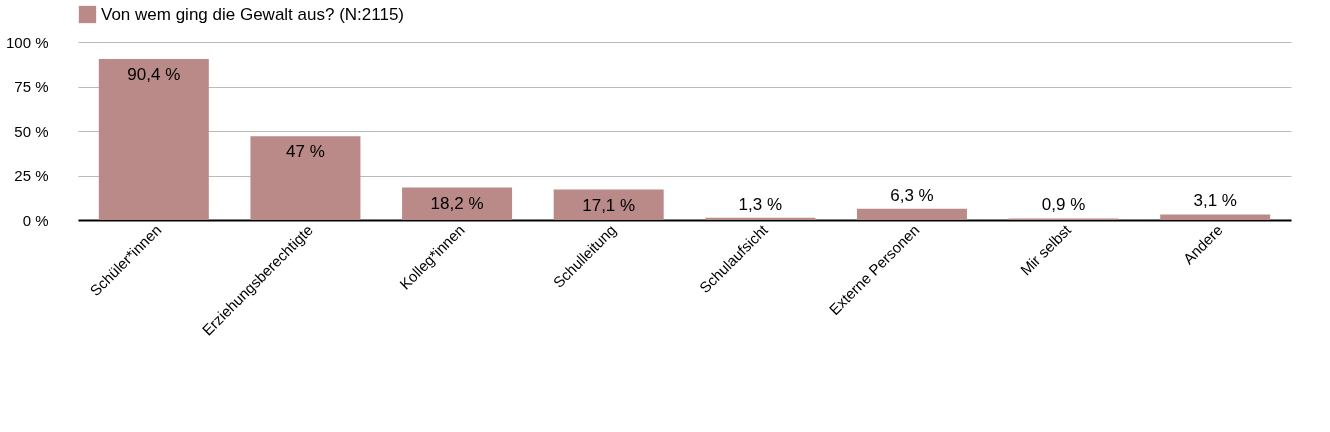 Image resolution: width=1330 pixels, height=432 pixels. Describe the element at coordinates (35, 220) in the screenshot. I see `y-tick-label: 0 %` at that location.